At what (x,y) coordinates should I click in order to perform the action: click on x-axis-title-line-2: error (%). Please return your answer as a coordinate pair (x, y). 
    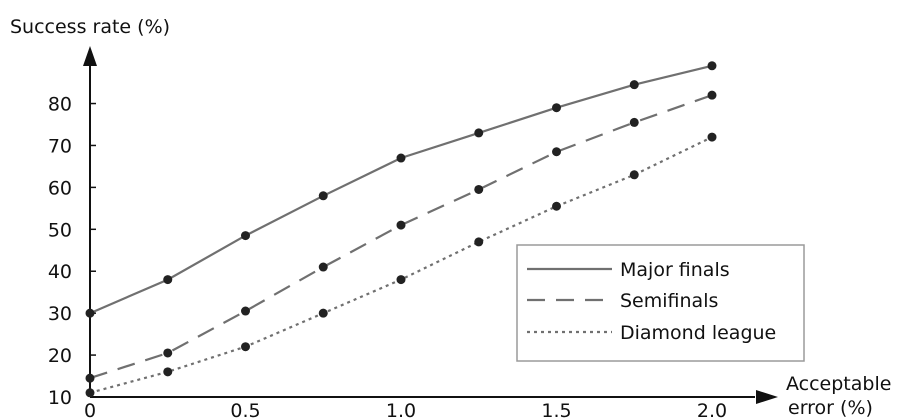
    Looking at the image, I should click on (830, 408).